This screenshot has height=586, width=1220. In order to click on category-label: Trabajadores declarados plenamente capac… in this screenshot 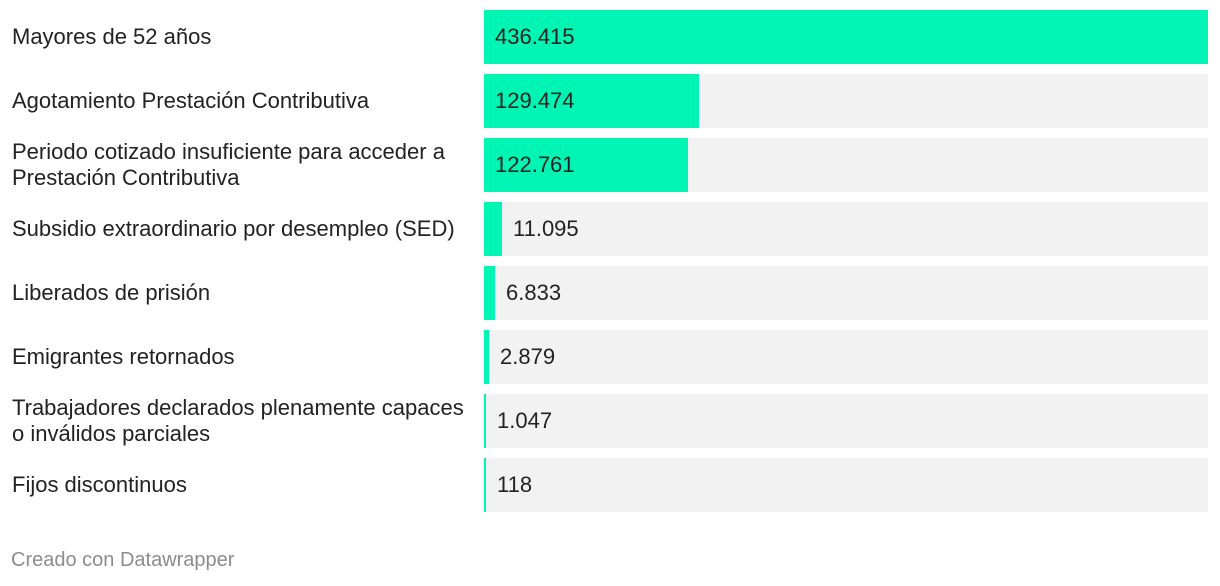, I will do `click(238, 420)`.